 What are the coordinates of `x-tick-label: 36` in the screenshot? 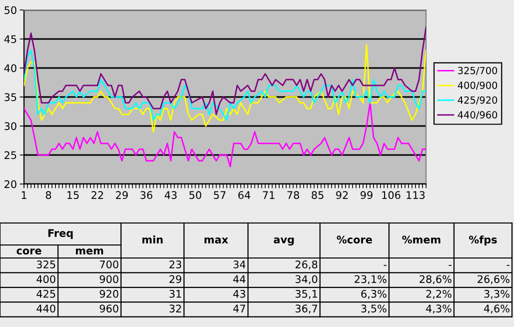 It's located at (146, 195).